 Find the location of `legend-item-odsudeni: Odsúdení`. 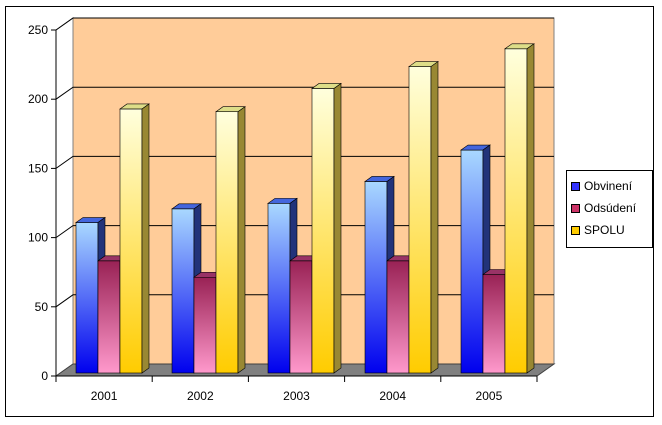

legend-item-odsudeni: Odsúdení is located at coordinates (611, 208).